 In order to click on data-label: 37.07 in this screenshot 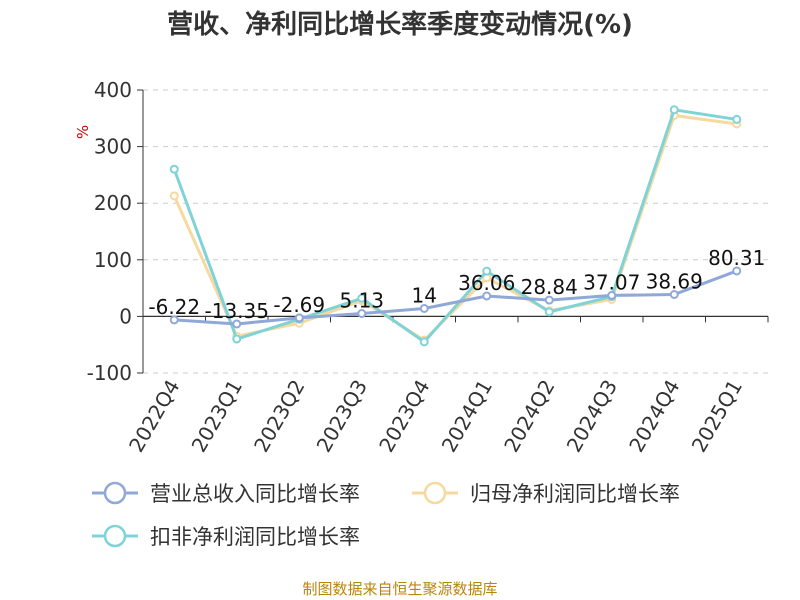, I will do `click(611, 282)`.